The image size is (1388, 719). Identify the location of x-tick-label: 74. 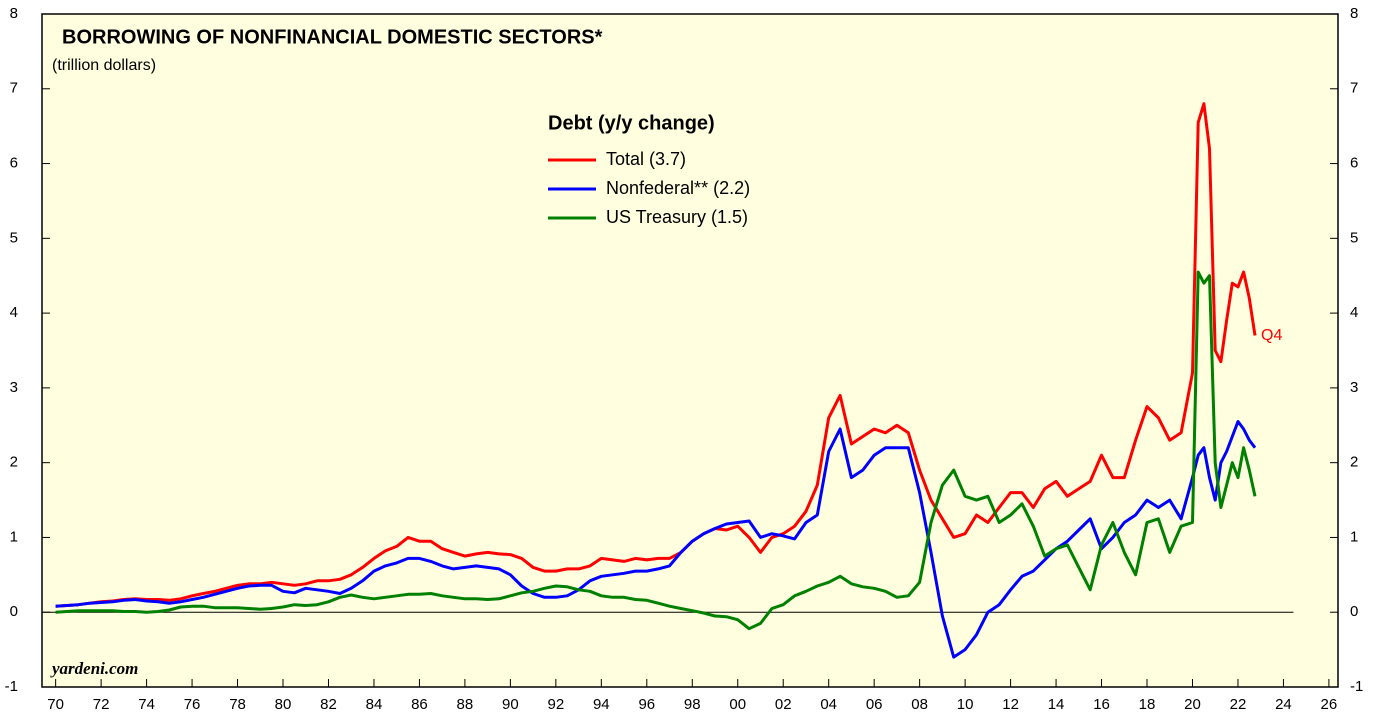
(146, 704).